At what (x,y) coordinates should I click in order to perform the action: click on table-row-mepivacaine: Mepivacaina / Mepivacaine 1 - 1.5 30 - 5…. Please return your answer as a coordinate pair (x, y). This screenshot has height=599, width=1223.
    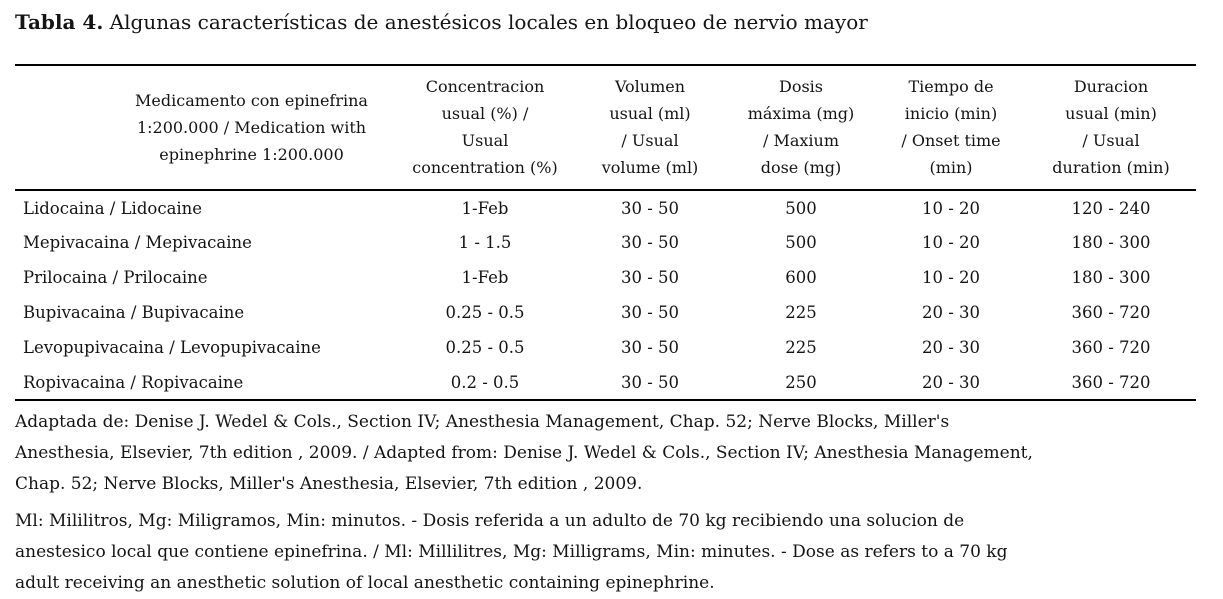
    Looking at the image, I should click on (605, 242).